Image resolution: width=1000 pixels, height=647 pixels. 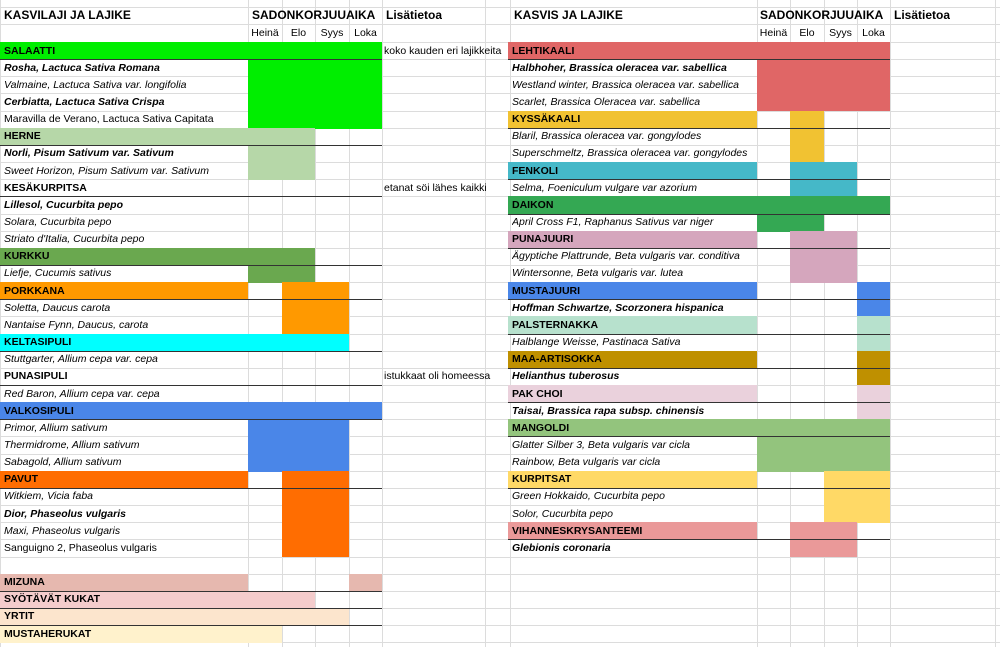 What do you see at coordinates (608, 410) in the screenshot?
I see `variety-label: Taisai, Brassica rapa subsp. chinensis` at bounding box center [608, 410].